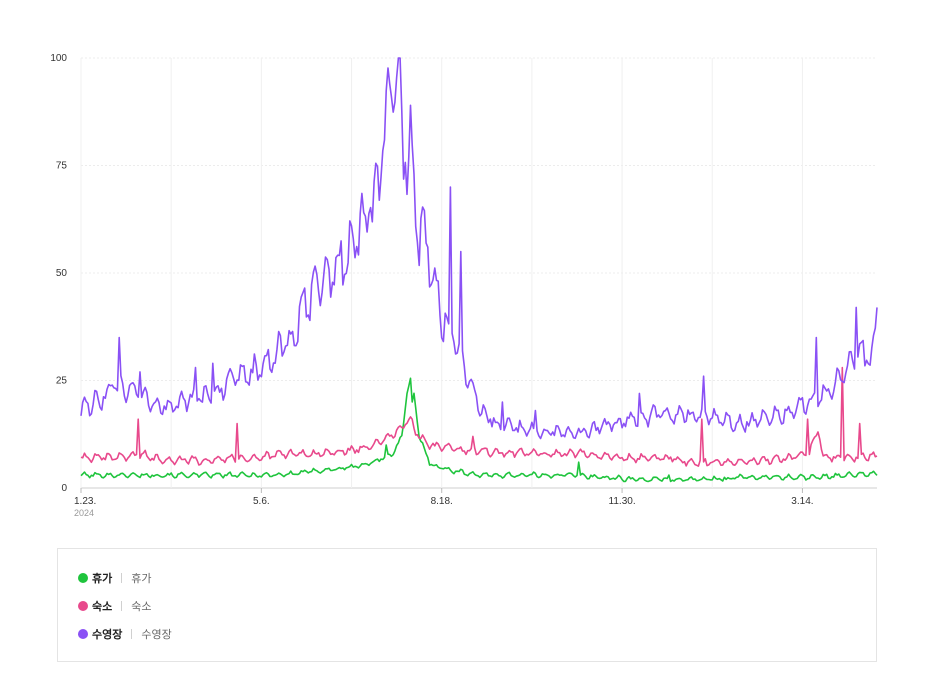 The height and width of the screenshot is (673, 940). Describe the element at coordinates (64, 488) in the screenshot. I see `y-tick-label: 0` at that location.